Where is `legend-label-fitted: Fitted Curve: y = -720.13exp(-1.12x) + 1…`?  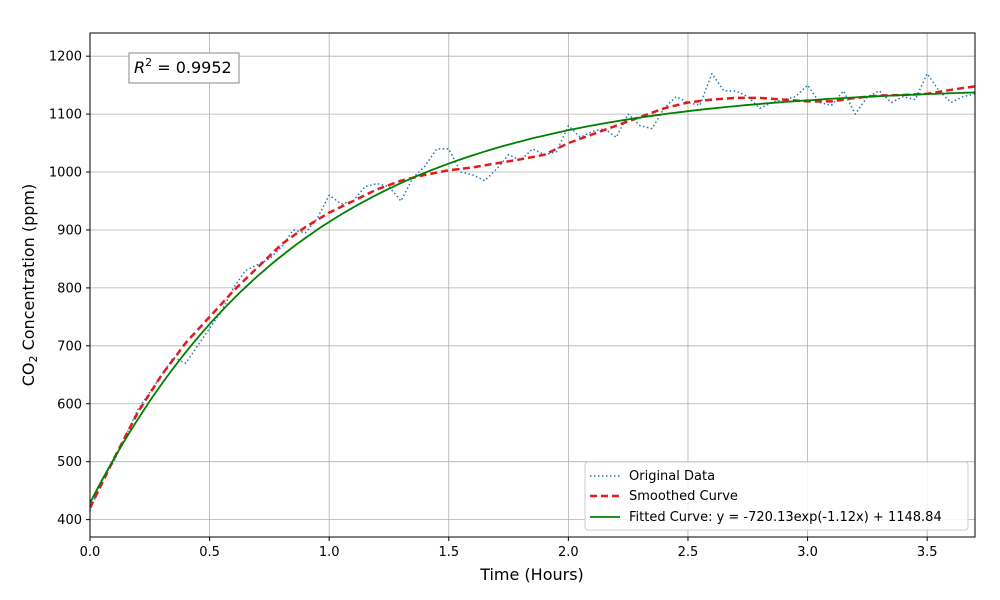 legend-label-fitted: Fitted Curve: y = -720.13exp(-1.12x) + 1… is located at coordinates (785, 517).